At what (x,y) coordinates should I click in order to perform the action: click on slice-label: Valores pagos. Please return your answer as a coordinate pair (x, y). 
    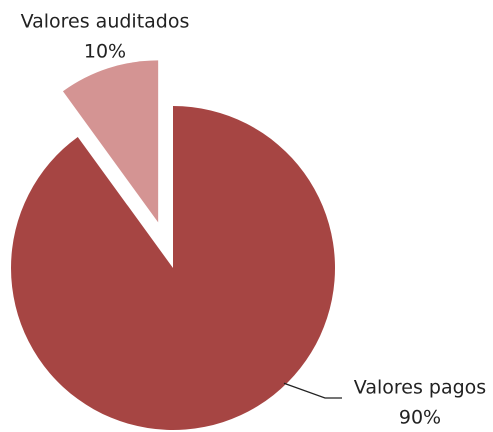
    Looking at the image, I should click on (420, 388).